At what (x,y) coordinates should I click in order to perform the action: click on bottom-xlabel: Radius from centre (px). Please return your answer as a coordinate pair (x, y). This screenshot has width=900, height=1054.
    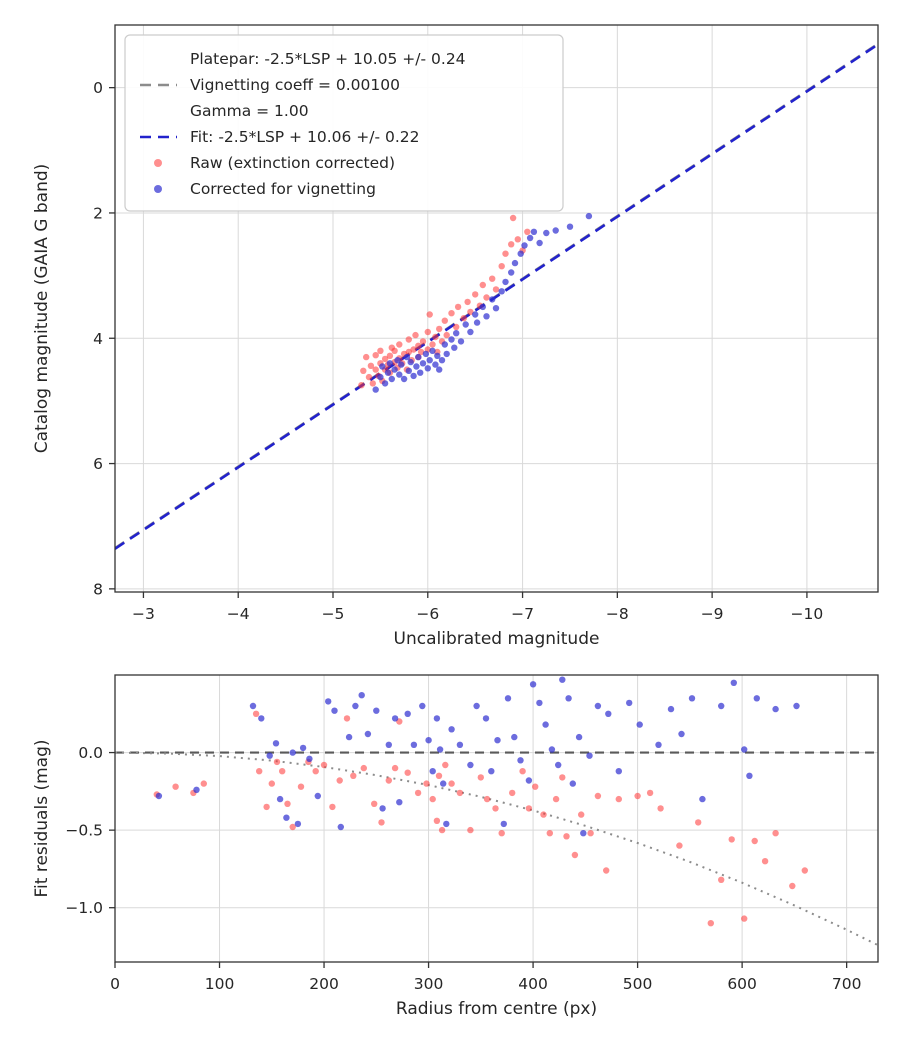
    Looking at the image, I should click on (496, 1009).